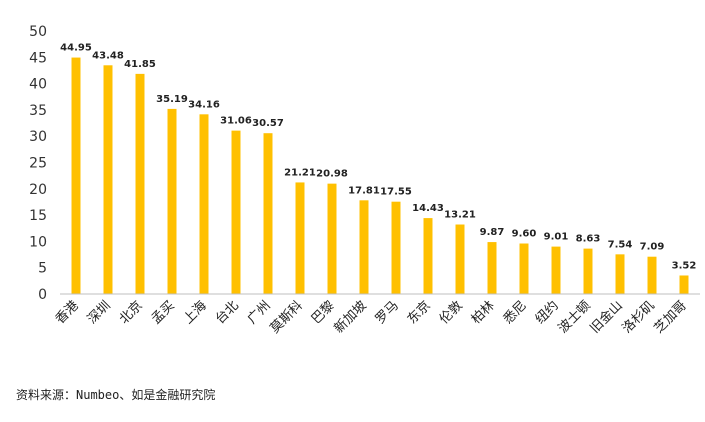 This screenshot has width=705, height=422. Describe the element at coordinates (131, 312) in the screenshot. I see `x-tick-label: 北京` at that location.